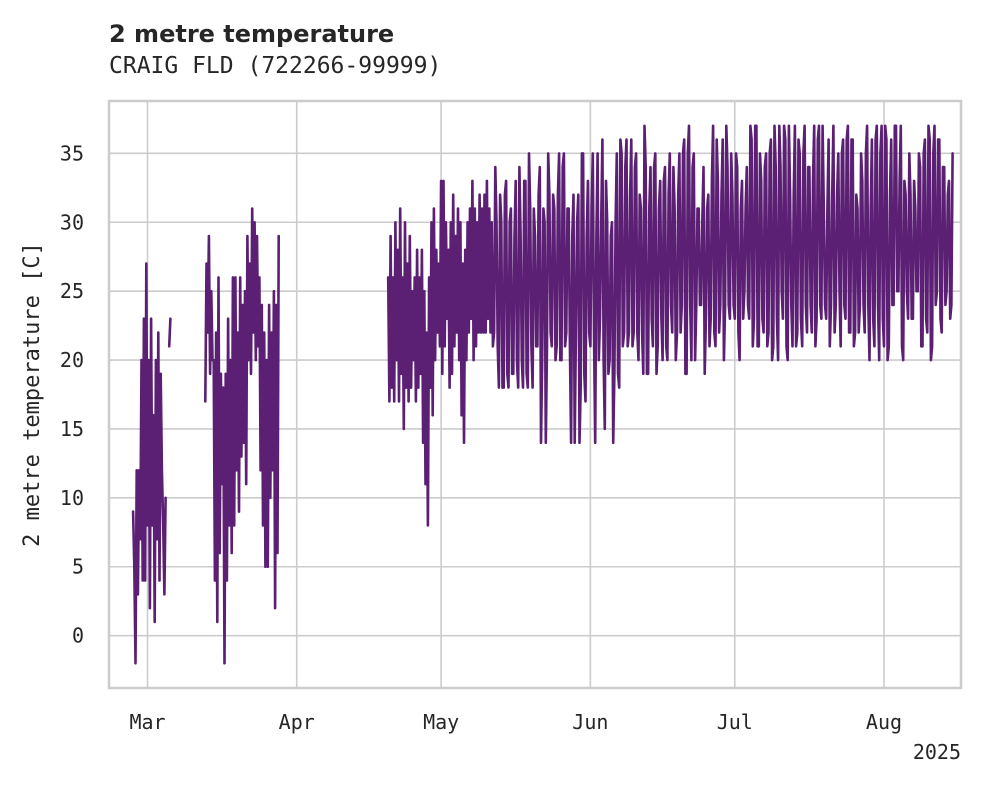 This screenshot has height=785, width=981. Describe the element at coordinates (72, 429) in the screenshot. I see `y-tick-label: 15` at that location.